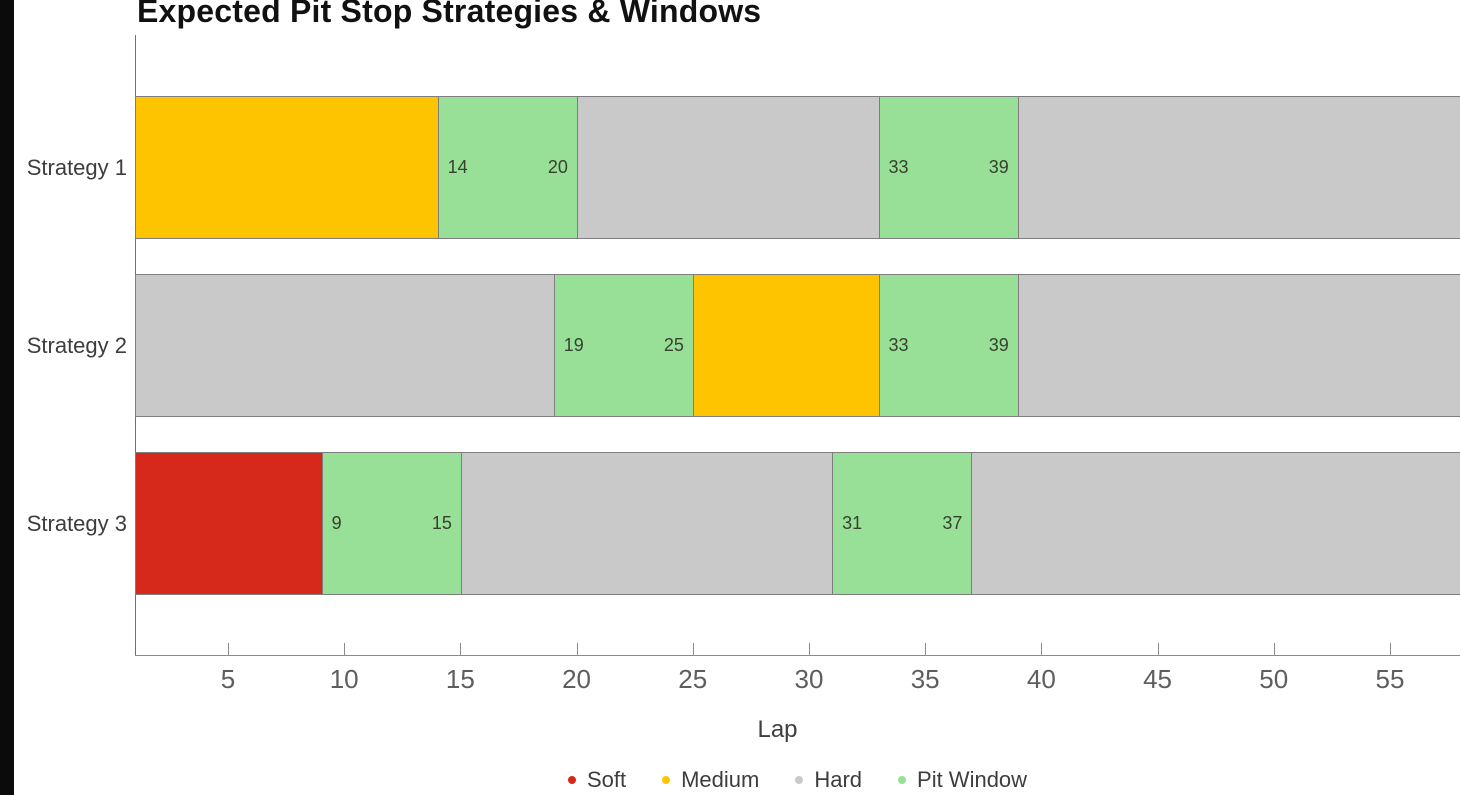 The image size is (1460, 795). I want to click on segment-pit-window: 14 20, so click(507, 167).